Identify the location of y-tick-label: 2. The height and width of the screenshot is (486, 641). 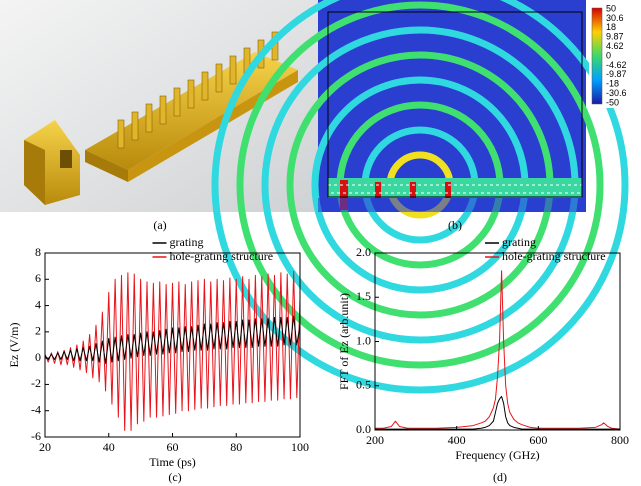
(38, 331).